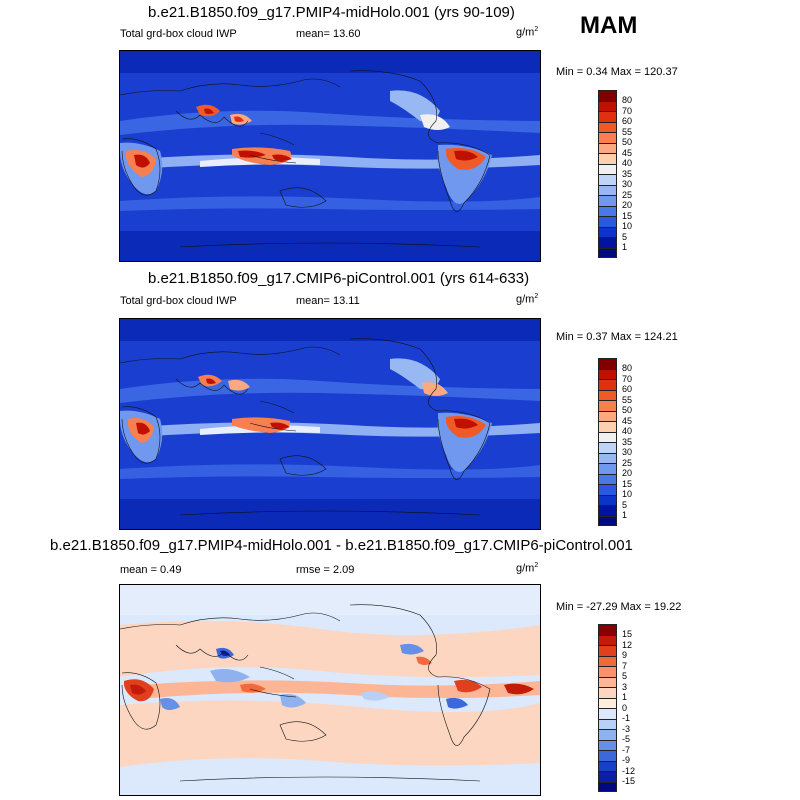  What do you see at coordinates (625, 707) in the screenshot?
I see `colorbar-label: 0` at bounding box center [625, 707].